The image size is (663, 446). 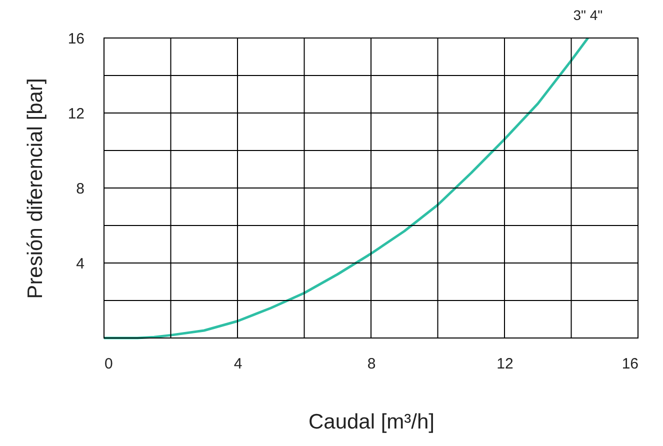 What do you see at coordinates (76, 39) in the screenshot?
I see `y-tick-label: 16` at bounding box center [76, 39].